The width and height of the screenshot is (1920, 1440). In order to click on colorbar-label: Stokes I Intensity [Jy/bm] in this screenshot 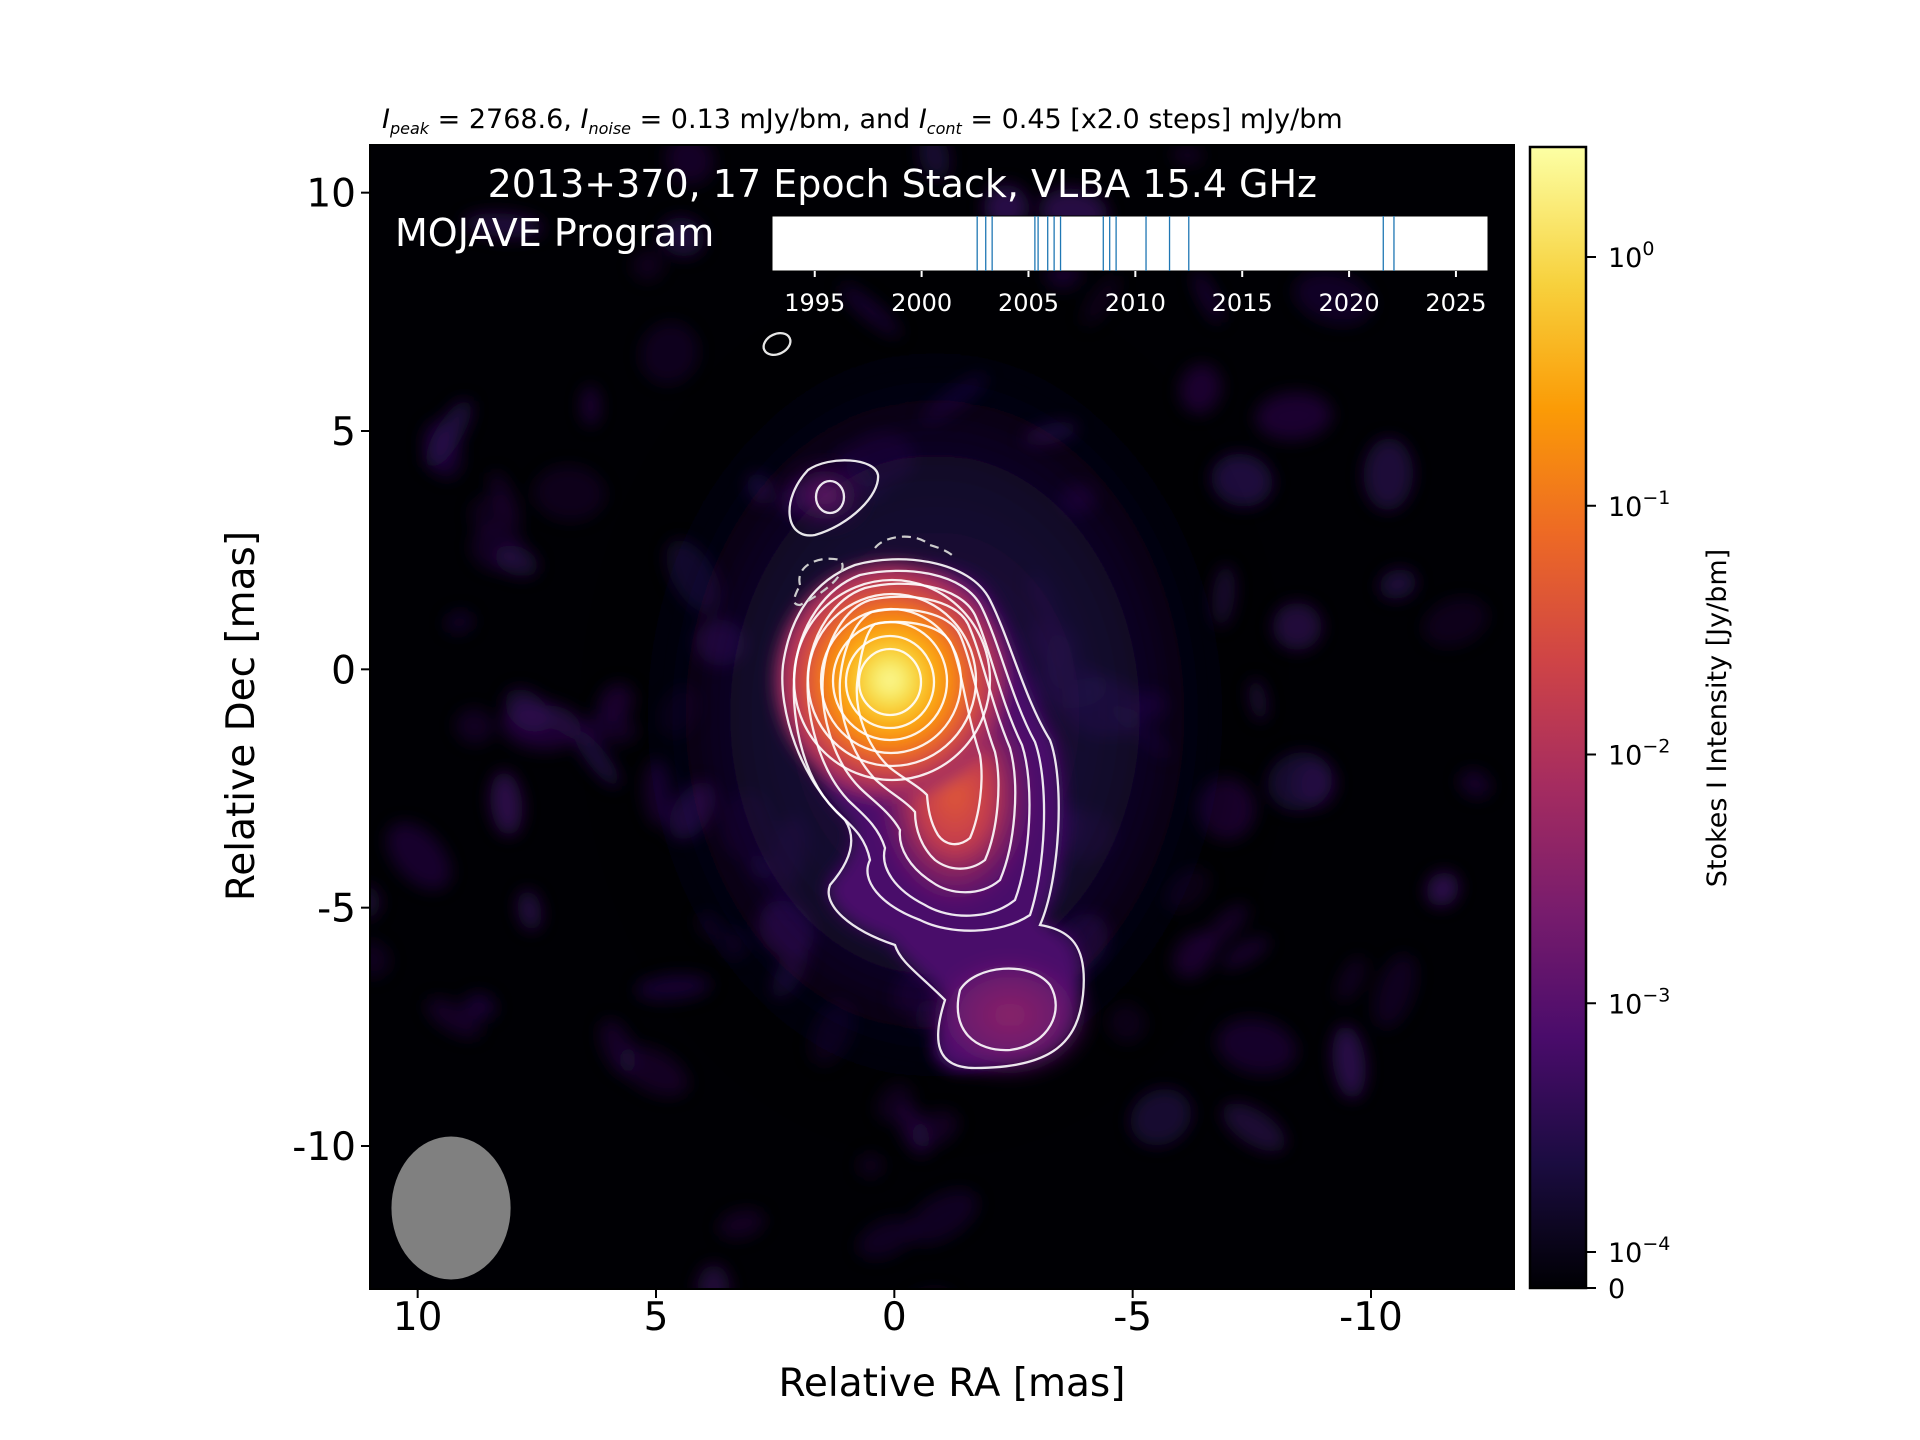, I will do `click(1717, 718)`.